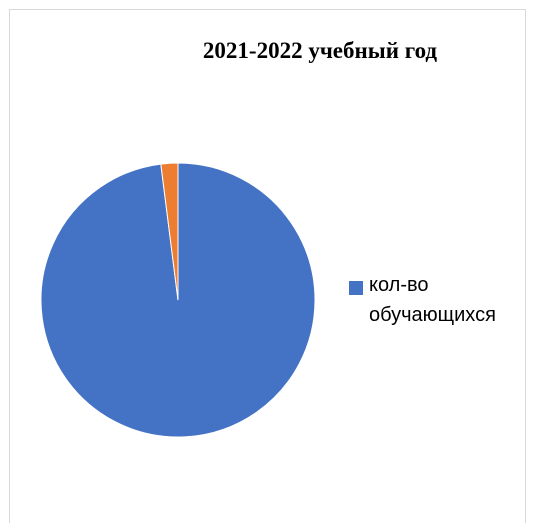 The image size is (535, 523). Describe the element at coordinates (320, 50) in the screenshot. I see `chart-title: 2021-2022 учебный год` at that location.